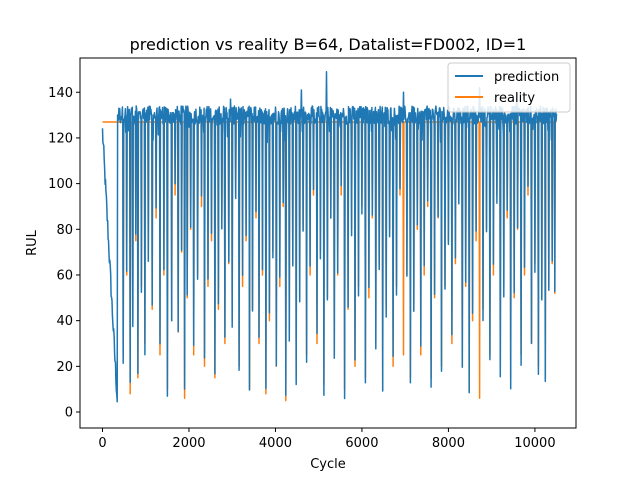 The width and height of the screenshot is (640, 484). Describe the element at coordinates (188, 443) in the screenshot. I see `x-tick-label: 2000` at that location.